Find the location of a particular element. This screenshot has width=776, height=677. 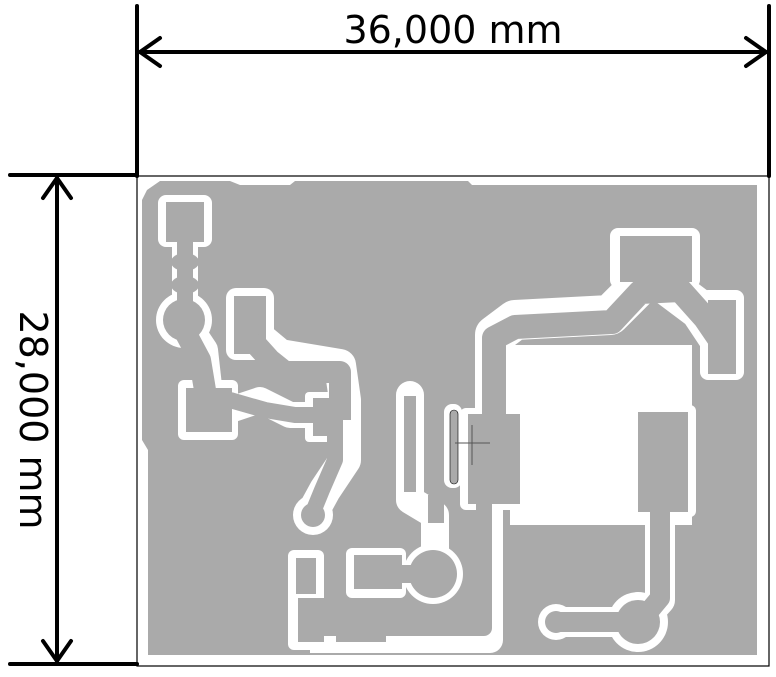

pad-right-top is located at coordinates (656, 259).